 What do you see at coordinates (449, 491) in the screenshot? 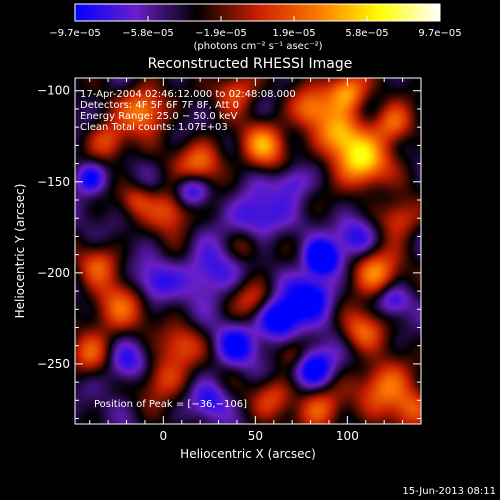
I see `footer-timestamp: 15-Jun-2013 08:11` at bounding box center [449, 491].